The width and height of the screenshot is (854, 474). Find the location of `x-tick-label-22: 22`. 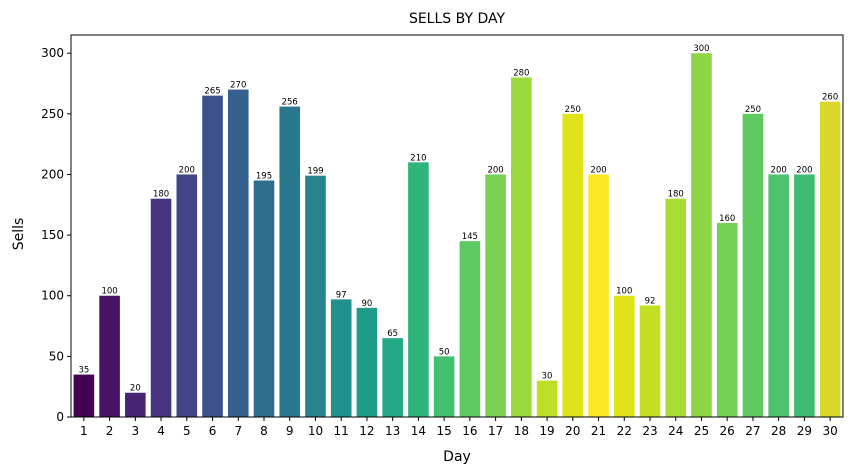

x-tick-label-22: 22 is located at coordinates (624, 431).